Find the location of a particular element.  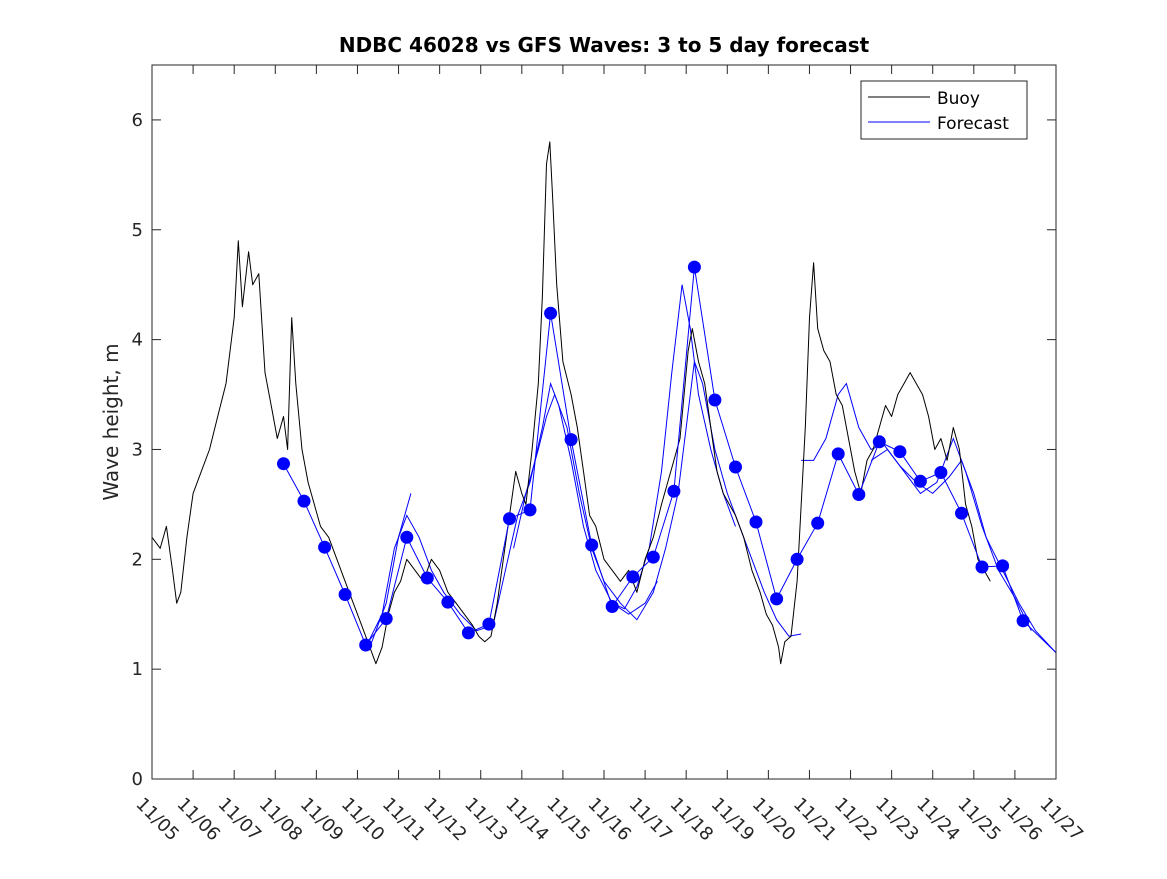

legend-label-buoy: Buoy is located at coordinates (958, 99).